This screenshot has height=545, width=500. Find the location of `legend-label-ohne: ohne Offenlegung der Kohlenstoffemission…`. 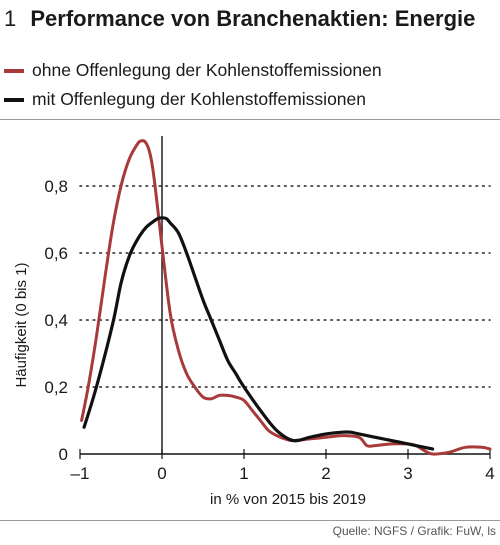

legend-label-ohne: ohne Offenlegung der Kohlenstoffemission… is located at coordinates (207, 70).